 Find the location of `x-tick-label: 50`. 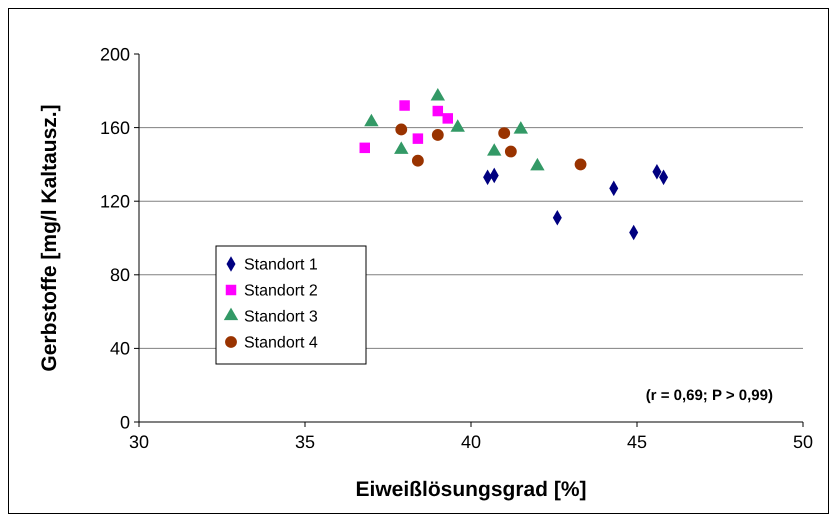

x-tick-label: 50 is located at coordinates (803, 442).